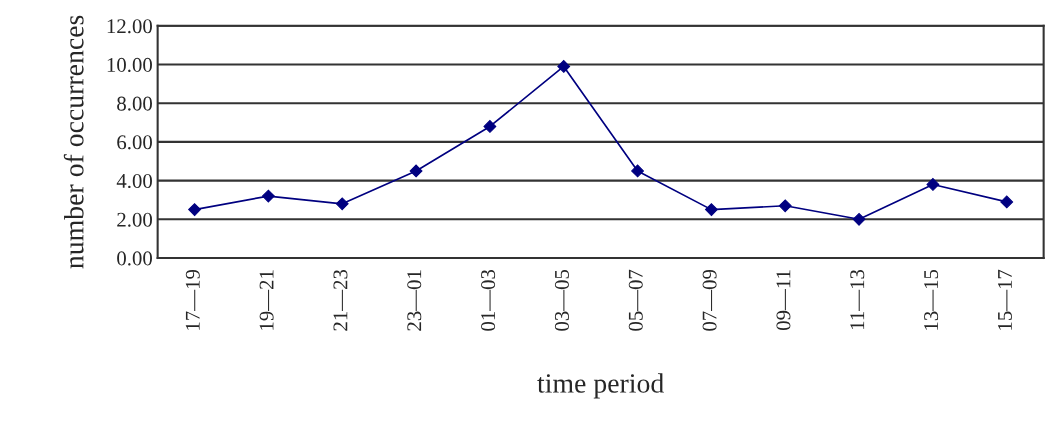 Image resolution: width=1051 pixels, height=430 pixels. What do you see at coordinates (134, 142) in the screenshot?
I see `y-tick-label: 6.00` at bounding box center [134, 142].